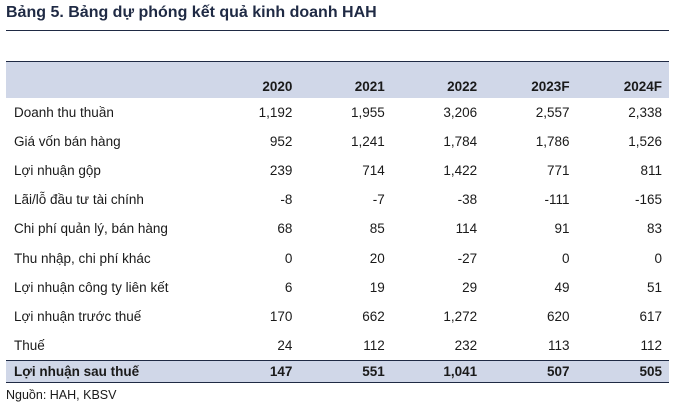 The height and width of the screenshot is (410, 677). What do you see at coordinates (367, 141) in the screenshot?
I see `cell-value: 1,241` at bounding box center [367, 141].